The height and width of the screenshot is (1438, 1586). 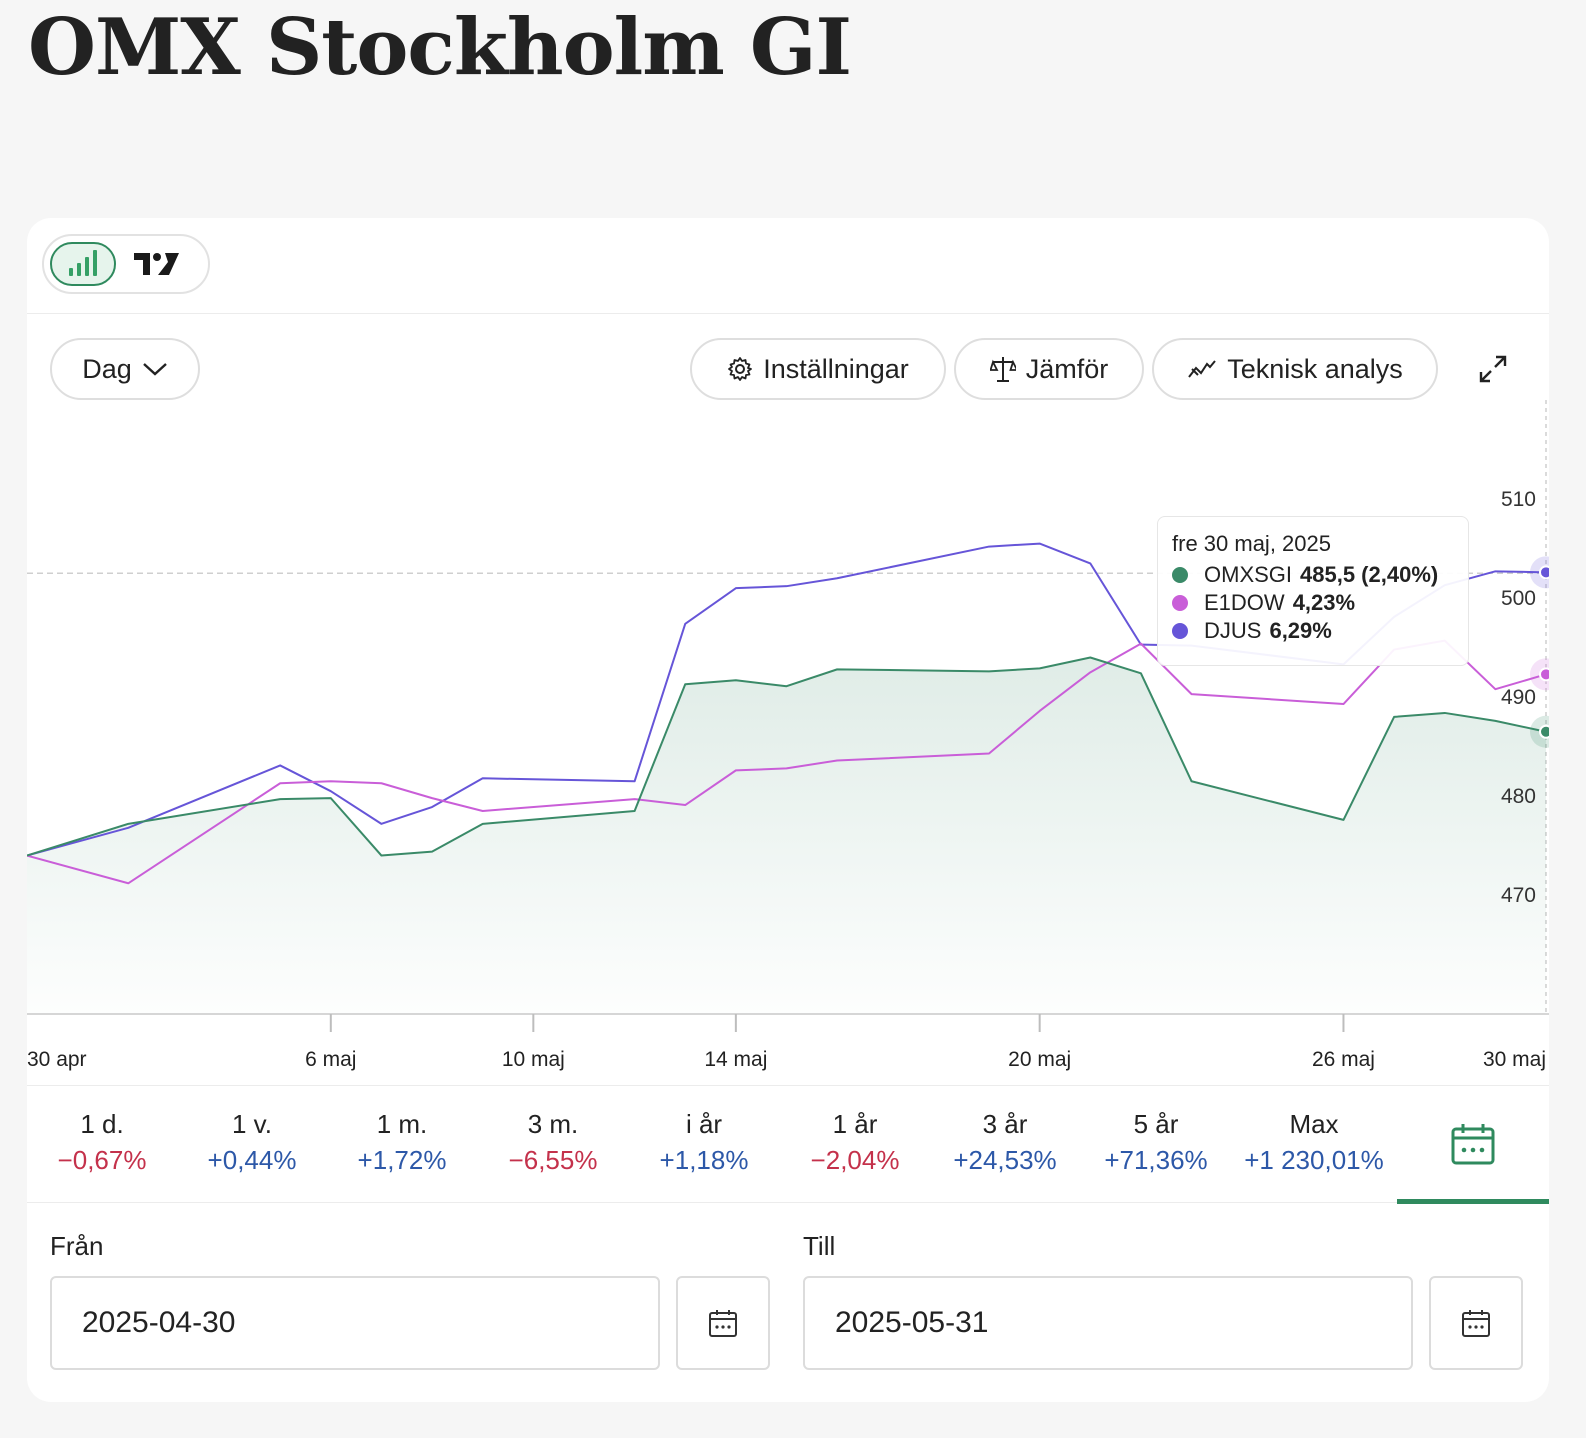 What do you see at coordinates (1544, 572) in the screenshot?
I see `series-marker-djus` at bounding box center [1544, 572].